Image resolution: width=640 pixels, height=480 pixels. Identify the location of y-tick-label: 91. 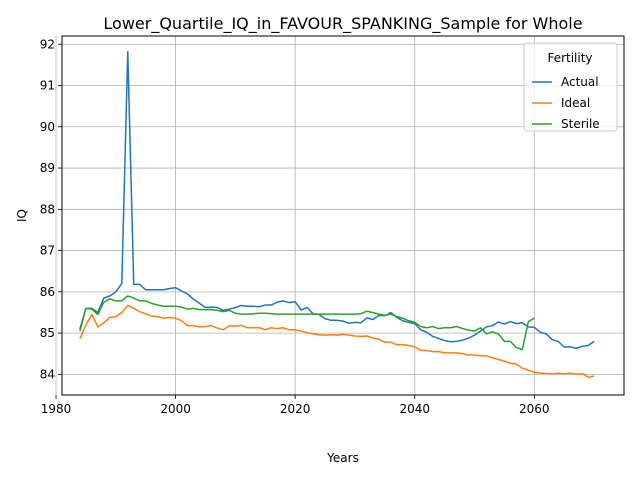
(47, 86).